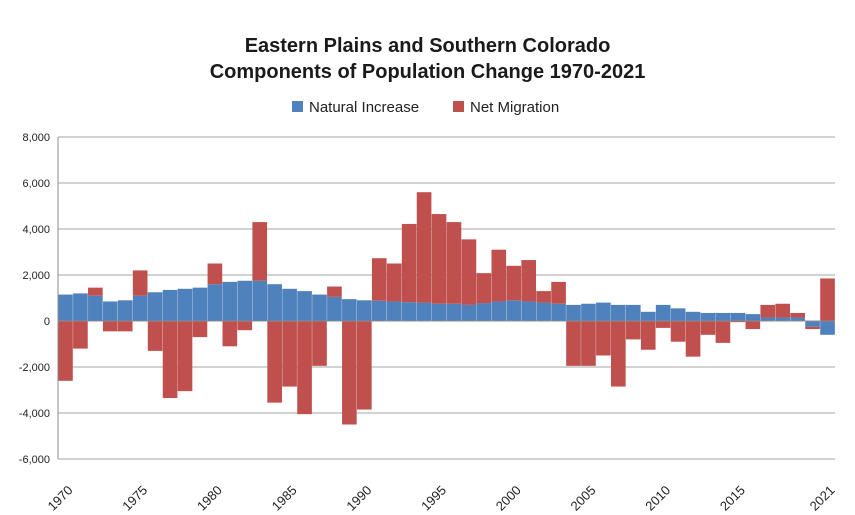  What do you see at coordinates (469, 312) in the screenshot?
I see `bar-natural-increase-1997` at bounding box center [469, 312].